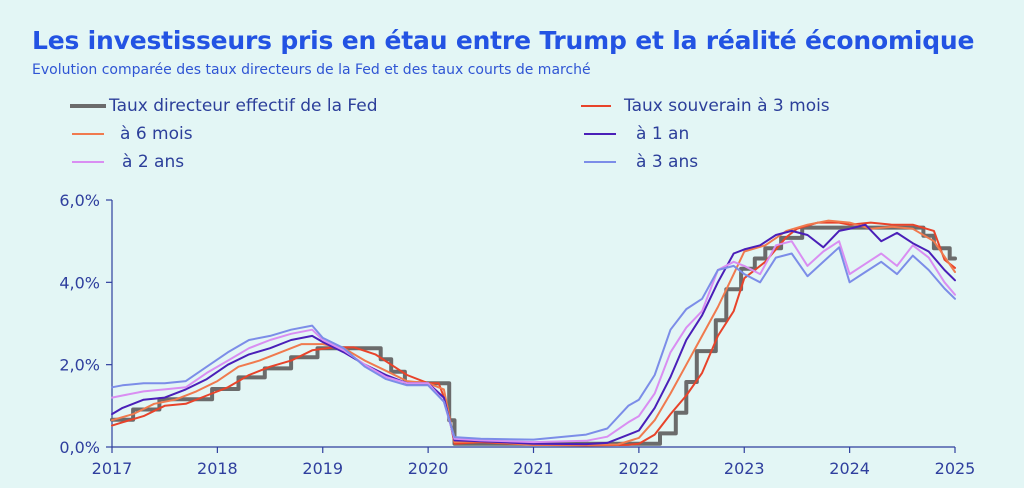  I want to click on y-tick-label: 4,0%, so click(79, 282).